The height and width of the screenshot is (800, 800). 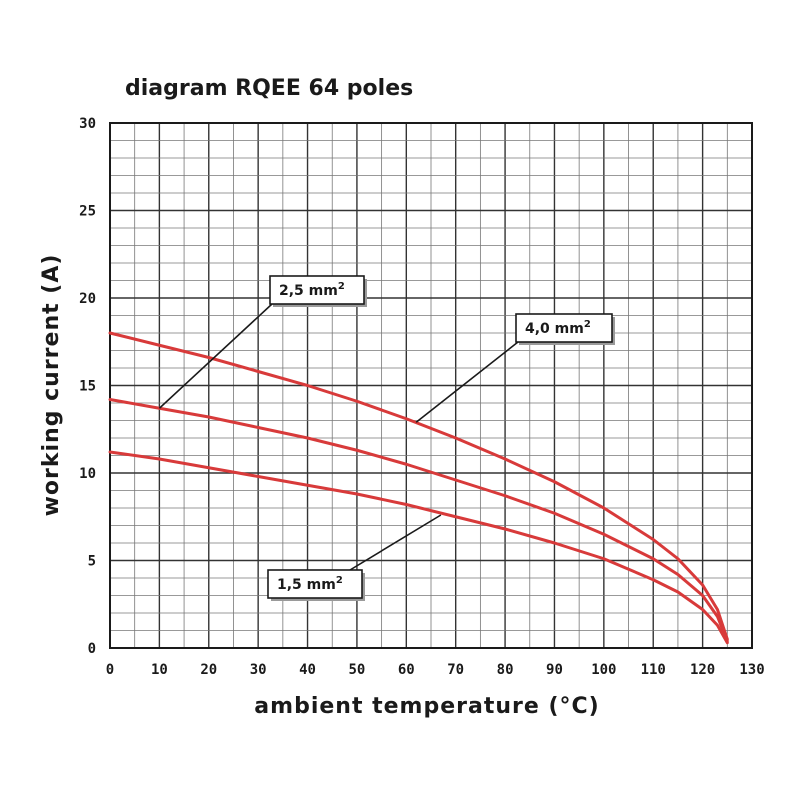 What do you see at coordinates (159, 670) in the screenshot?
I see `x-tick-label: 10` at bounding box center [159, 670].